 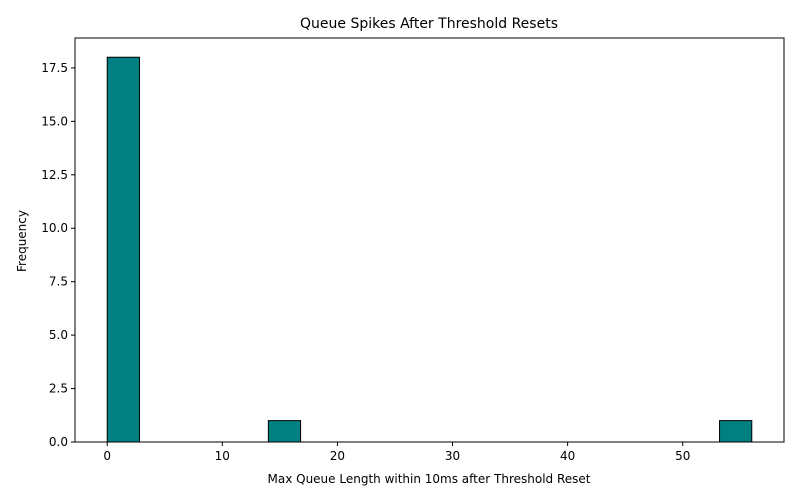 I want to click on y-tick-label: 17.5, so click(x=54, y=68).